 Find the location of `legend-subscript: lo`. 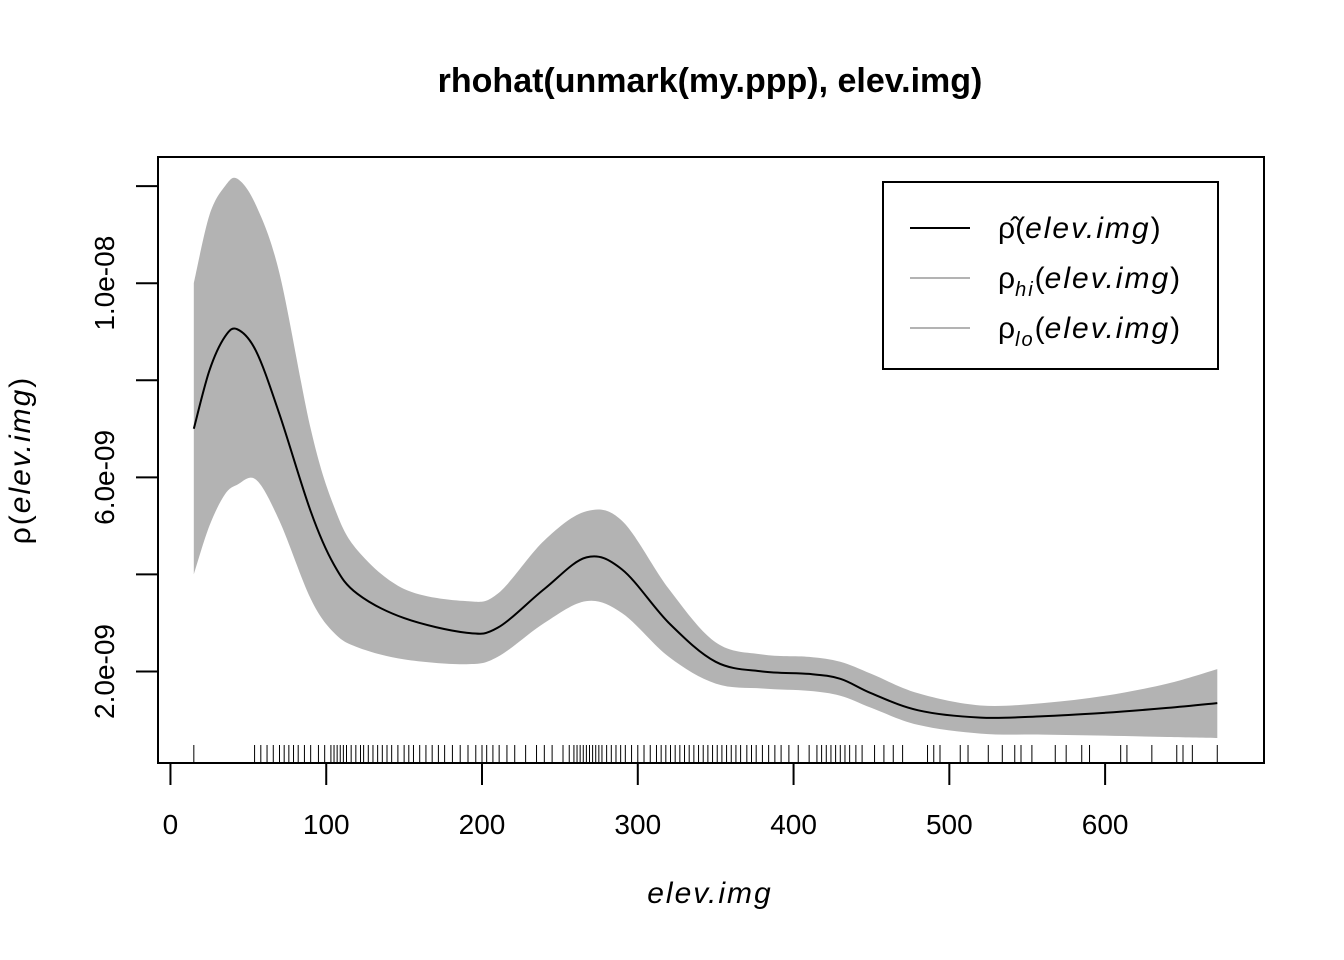

legend-subscript: lo is located at coordinates (1025, 340).